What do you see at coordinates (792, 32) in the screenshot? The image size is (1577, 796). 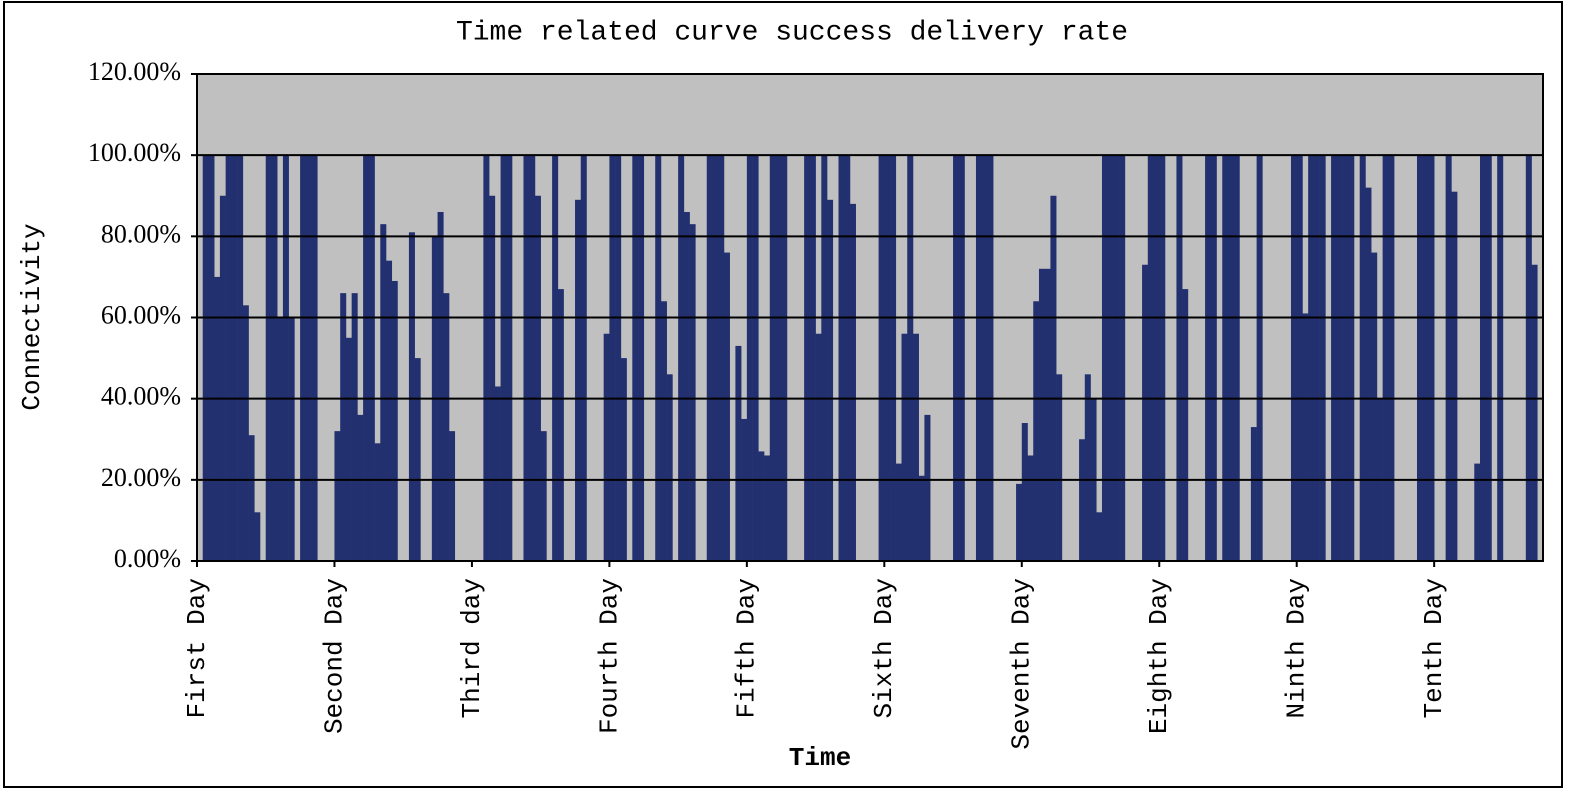 I see `chart-title: Time related curve success delivery rate` at bounding box center [792, 32].